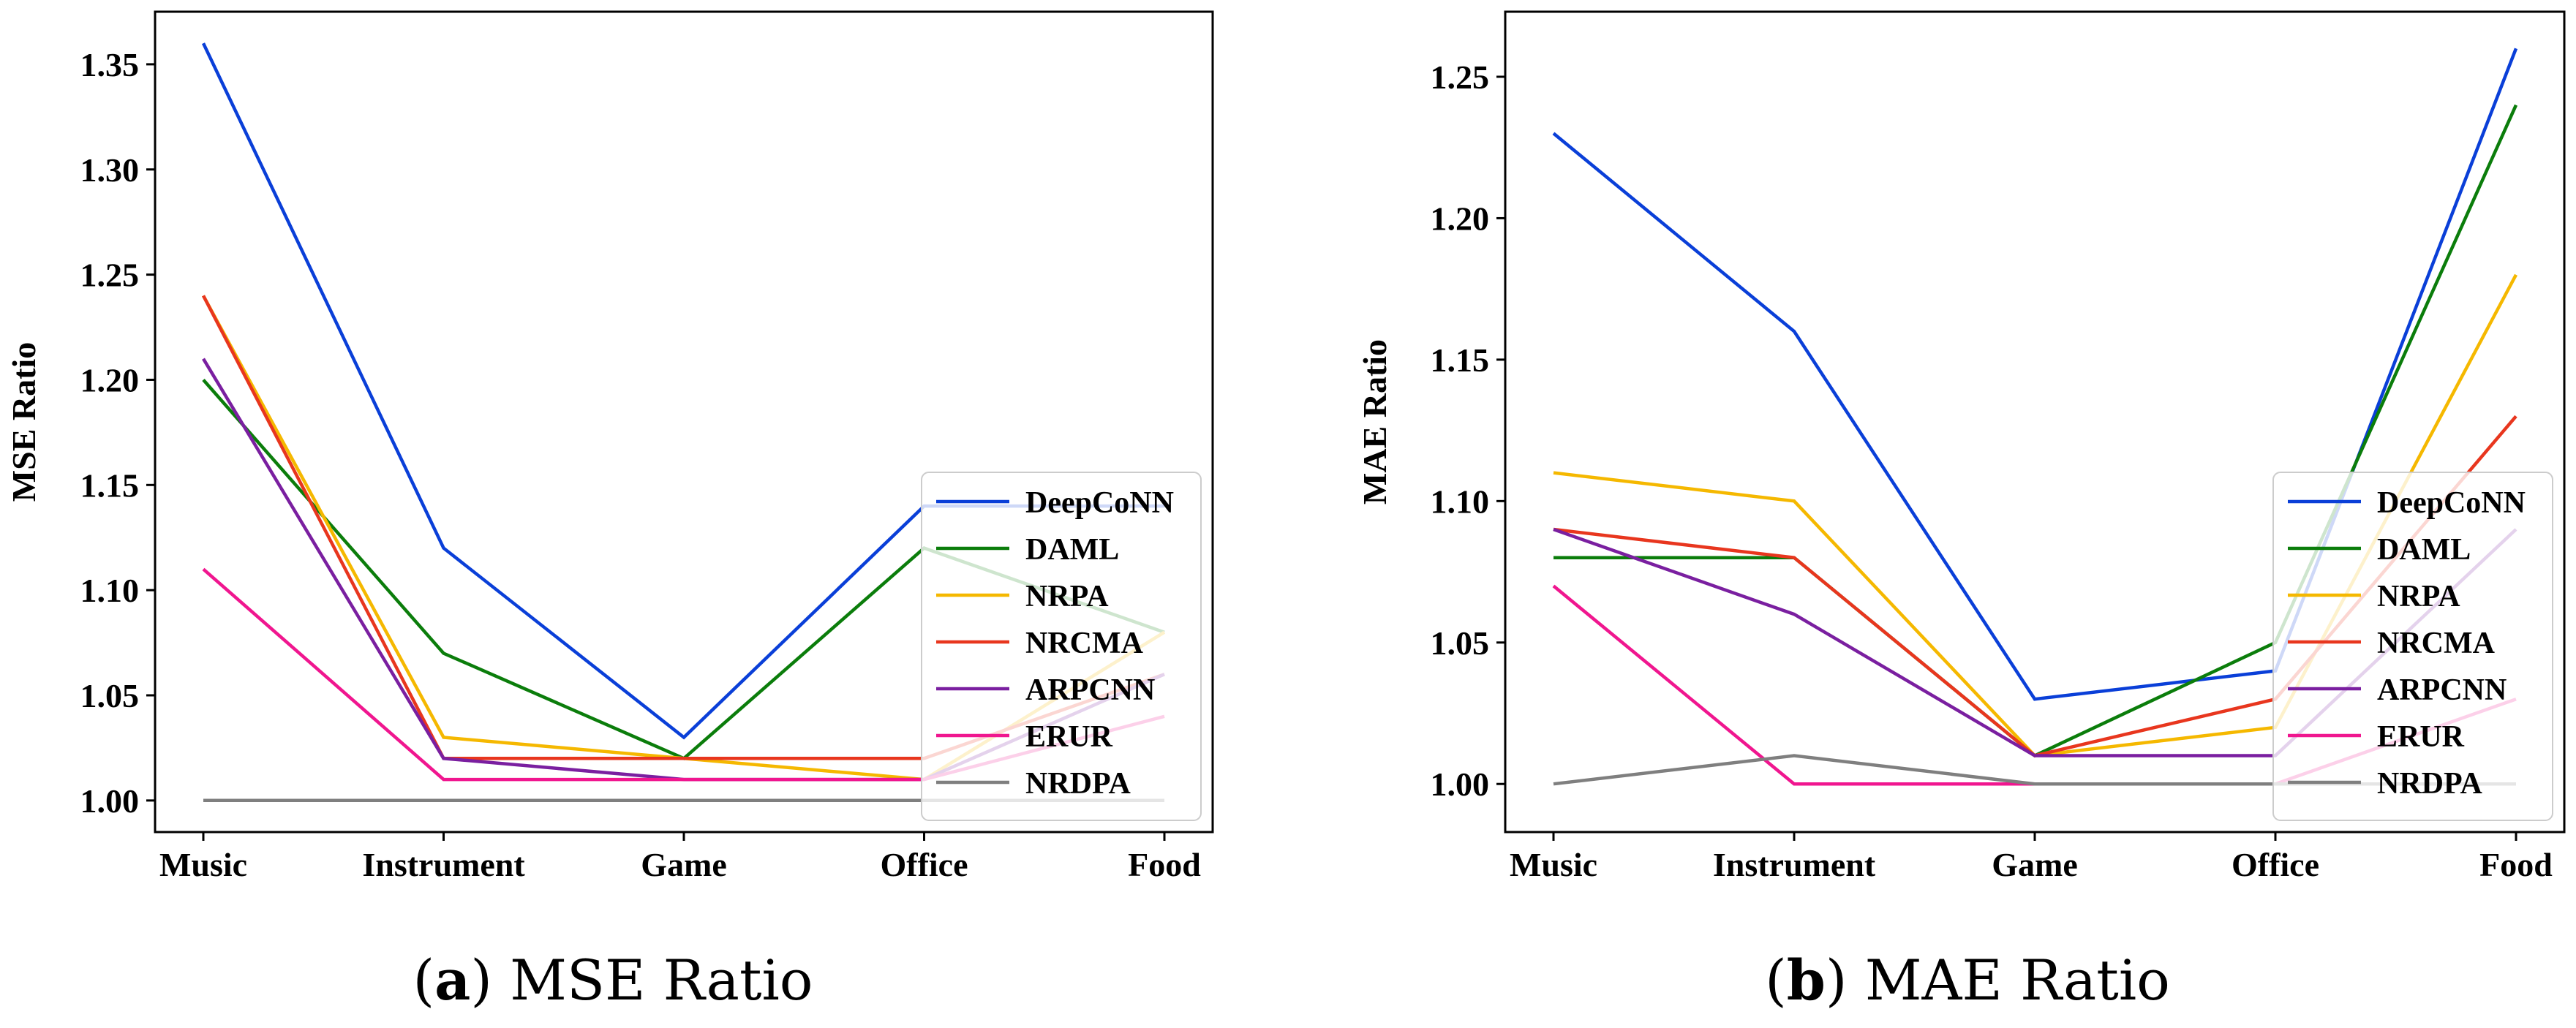 The height and width of the screenshot is (1028, 2576). What do you see at coordinates (2017, 981) in the screenshot?
I see `caption-b-title: MAE Ratio` at bounding box center [2017, 981].